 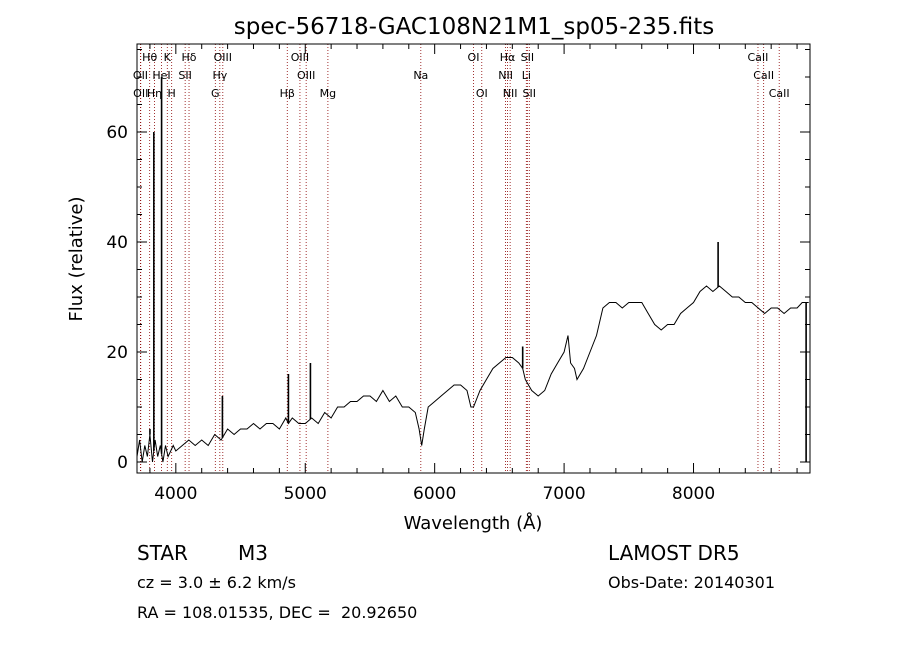 What do you see at coordinates (674, 553) in the screenshot?
I see `survey: LAMOST DR5` at bounding box center [674, 553].